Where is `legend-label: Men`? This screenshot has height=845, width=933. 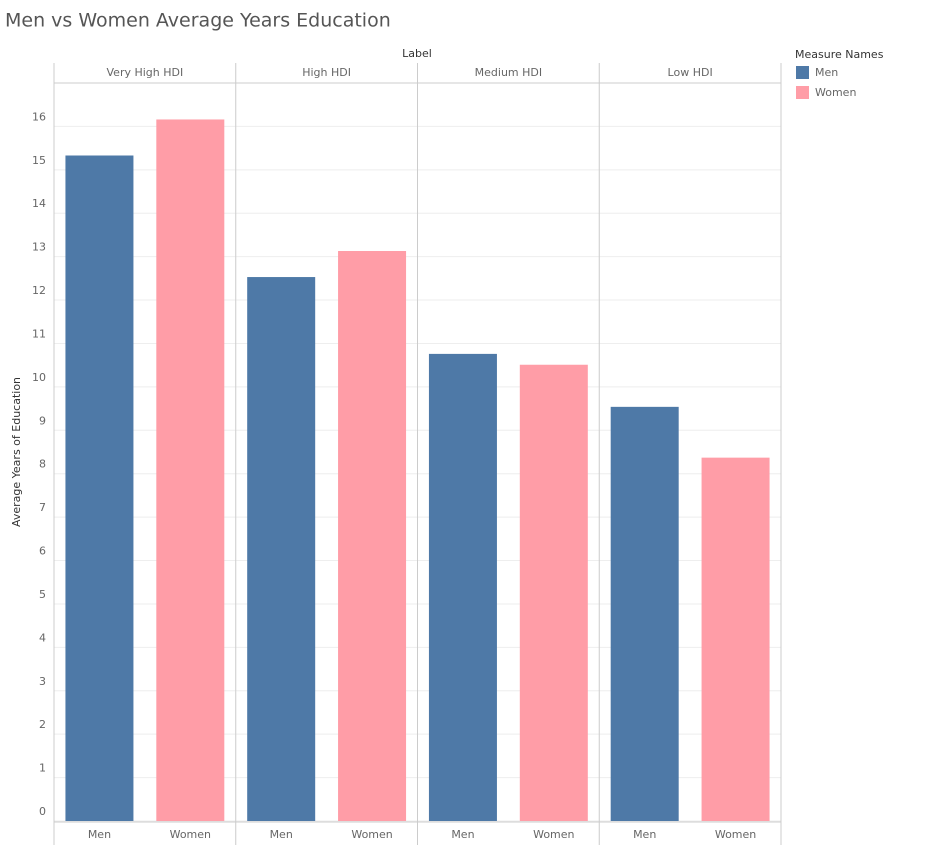 legend-label: Men is located at coordinates (826, 72).